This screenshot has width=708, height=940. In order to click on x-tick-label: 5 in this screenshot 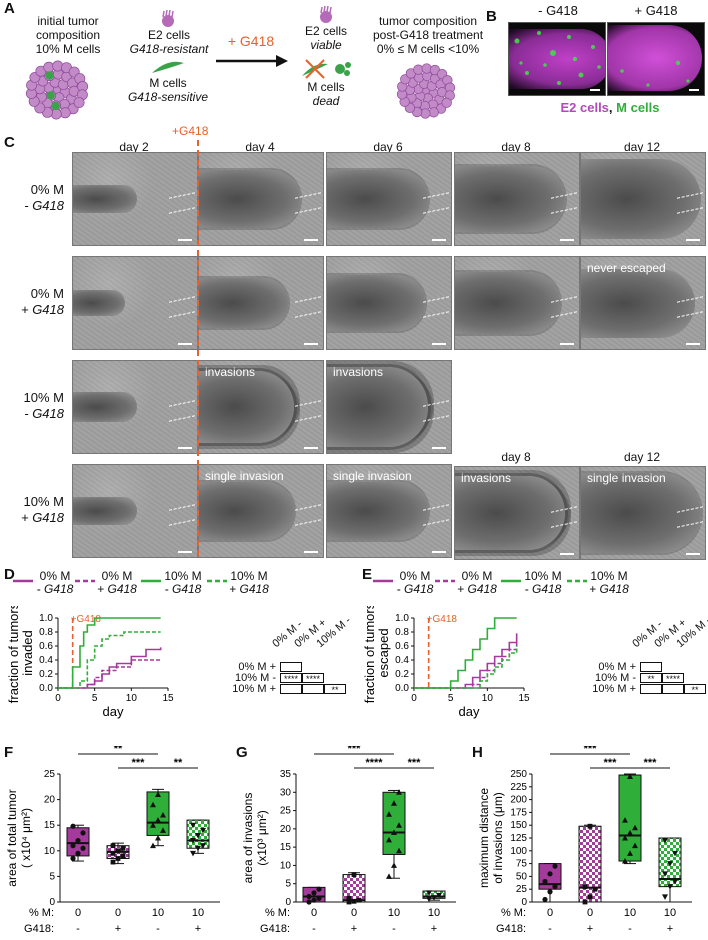, I will do `click(95, 698)`.